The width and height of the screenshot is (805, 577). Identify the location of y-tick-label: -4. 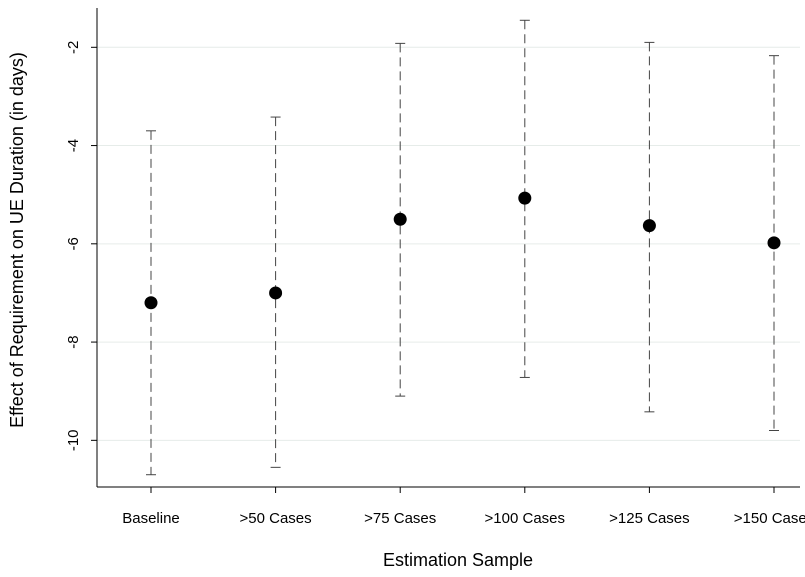
(73, 145).